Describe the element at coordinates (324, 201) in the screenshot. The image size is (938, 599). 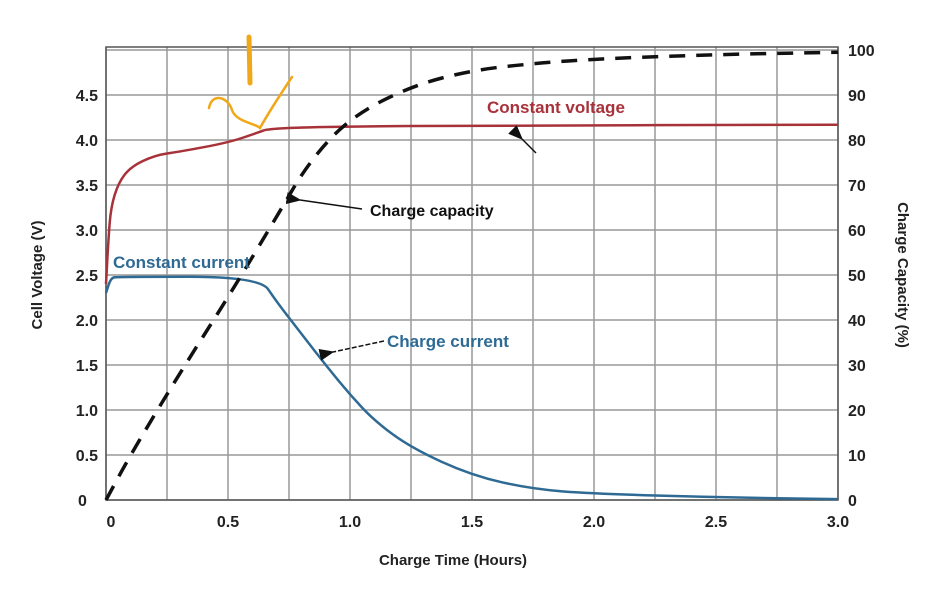
I see `arrow-charge-capacity` at that location.